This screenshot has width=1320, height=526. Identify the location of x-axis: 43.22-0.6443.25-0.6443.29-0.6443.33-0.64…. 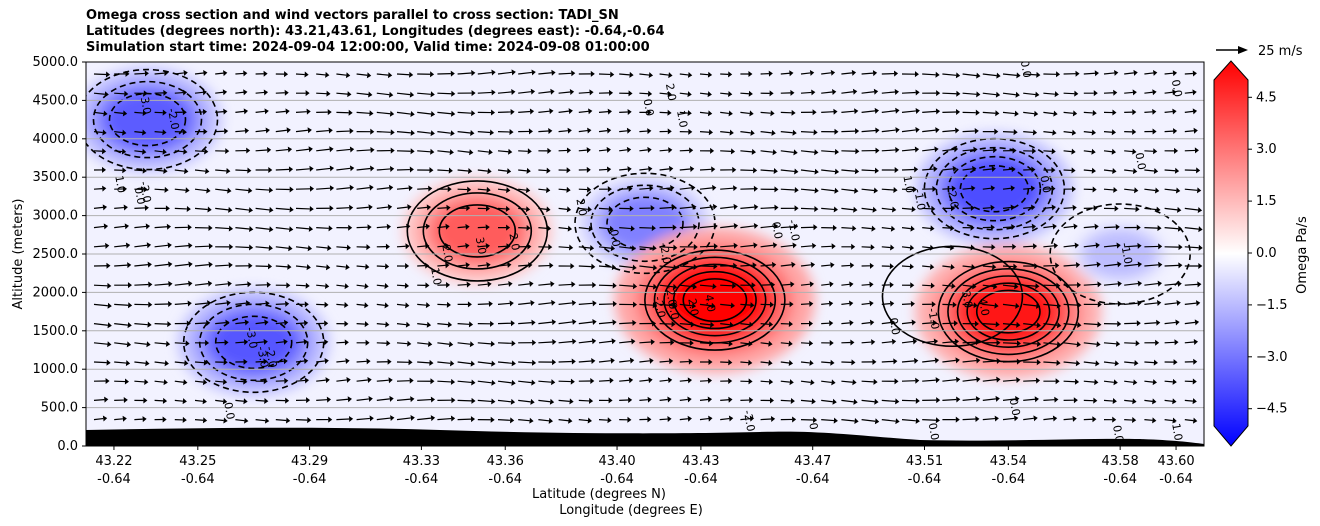
(645, 466).